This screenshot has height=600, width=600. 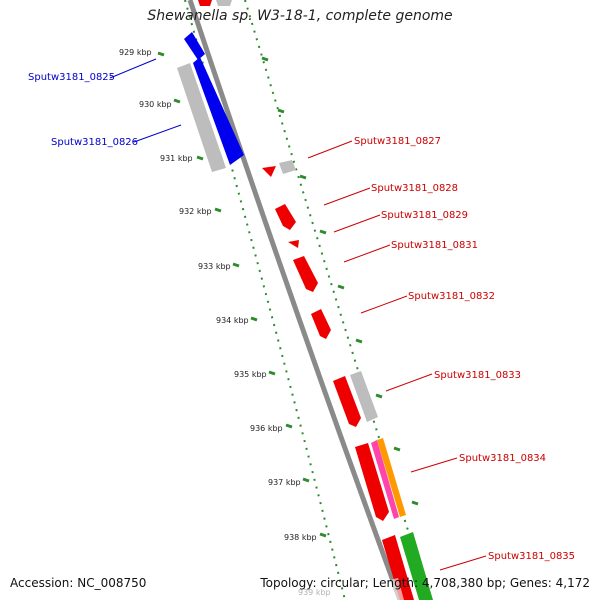 What do you see at coordinates (205, 3) in the screenshot?
I see `gene-partial-top-red` at bounding box center [205, 3].